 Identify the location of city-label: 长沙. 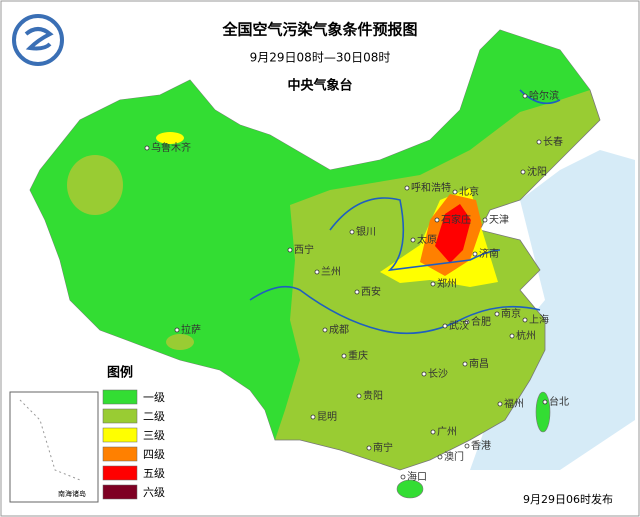
(438, 374).